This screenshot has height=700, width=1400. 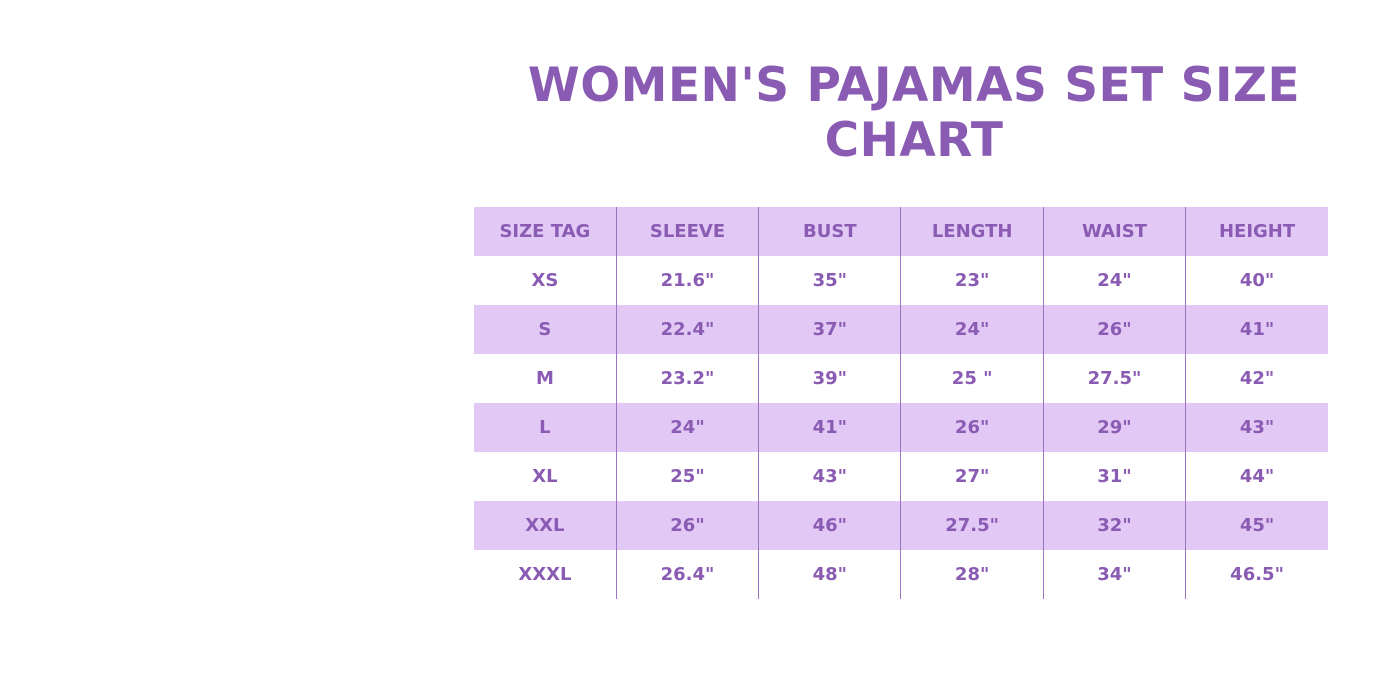 What do you see at coordinates (972, 231) in the screenshot?
I see `column-header: LENGTH` at bounding box center [972, 231].